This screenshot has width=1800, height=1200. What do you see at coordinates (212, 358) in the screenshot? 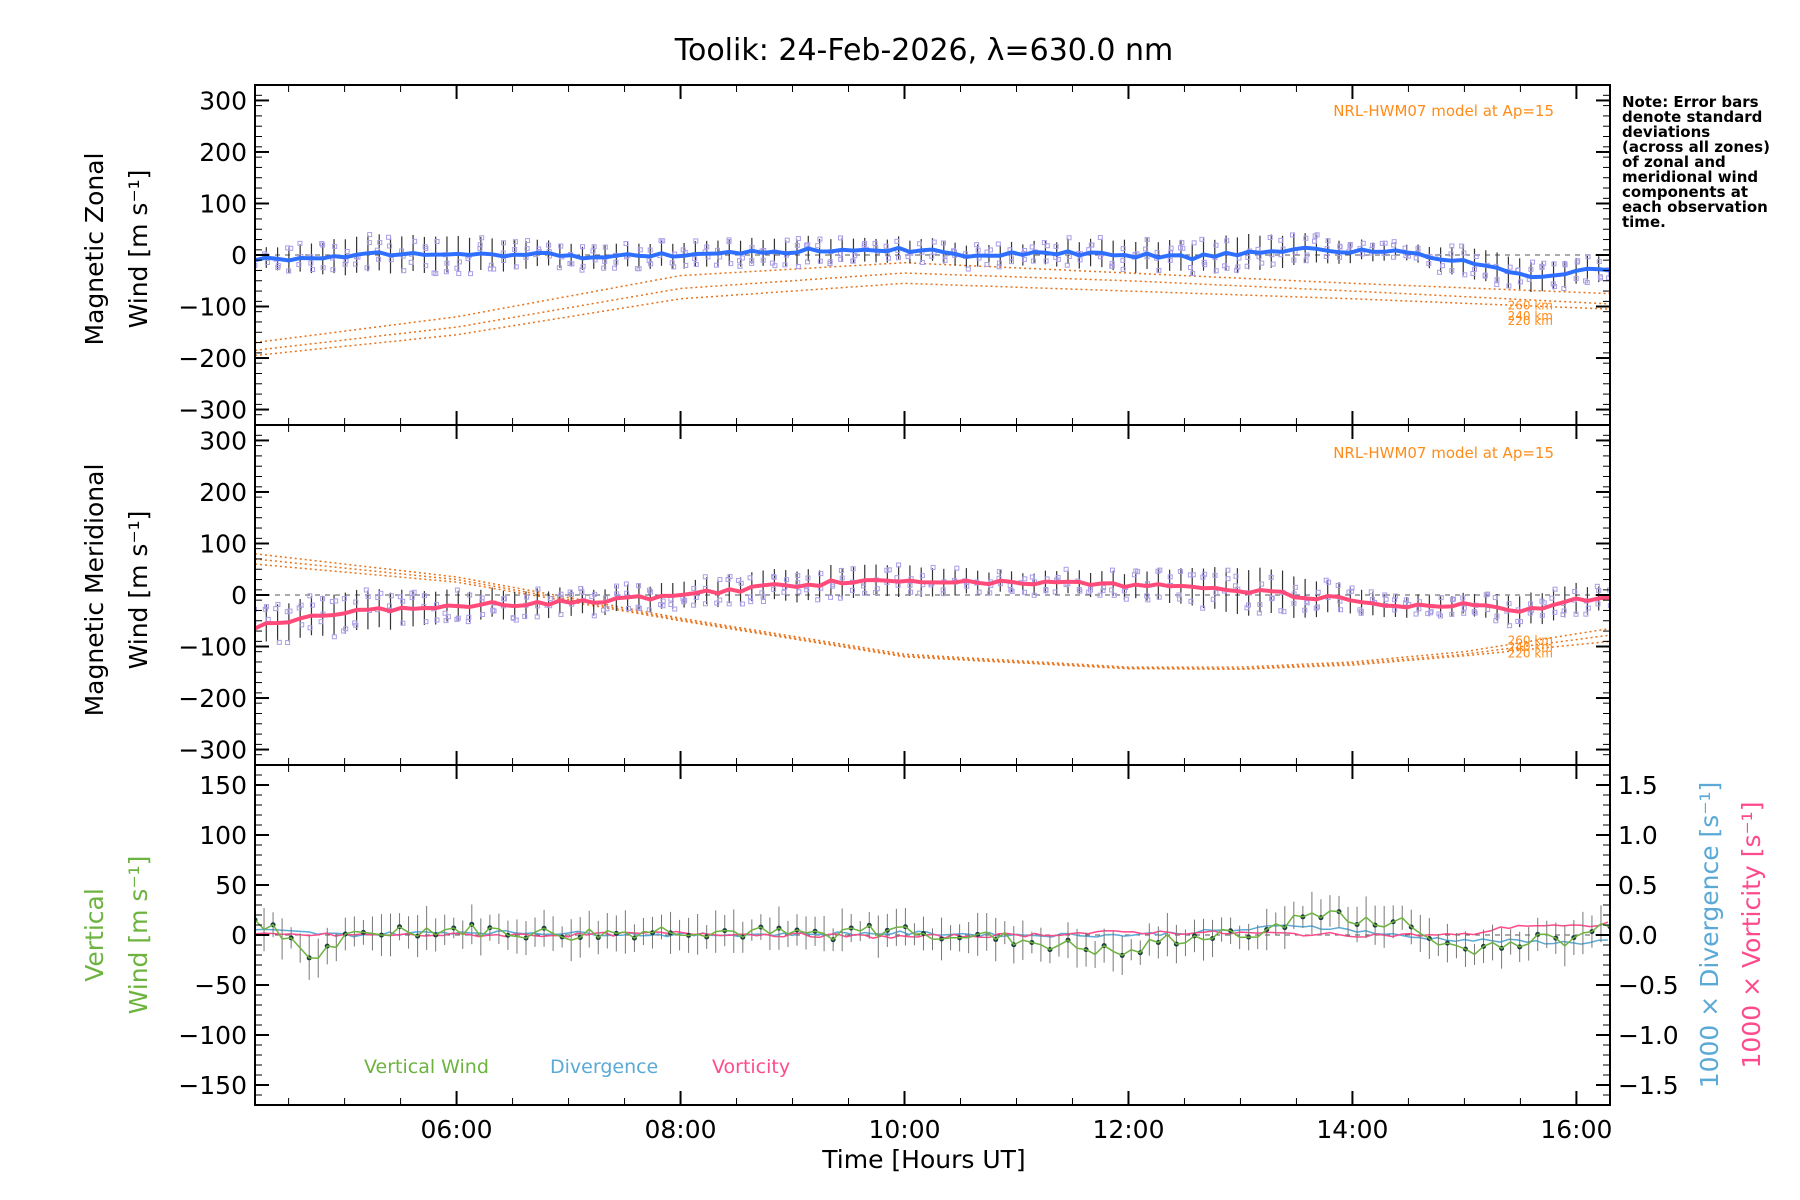
I see `zonal-ytick-label: −200` at bounding box center [212, 358].